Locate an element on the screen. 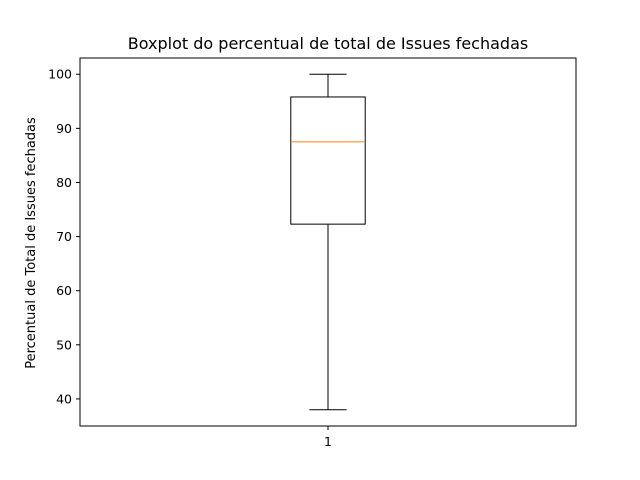 The width and height of the screenshot is (640, 480). box-series is located at coordinates (328, 242).